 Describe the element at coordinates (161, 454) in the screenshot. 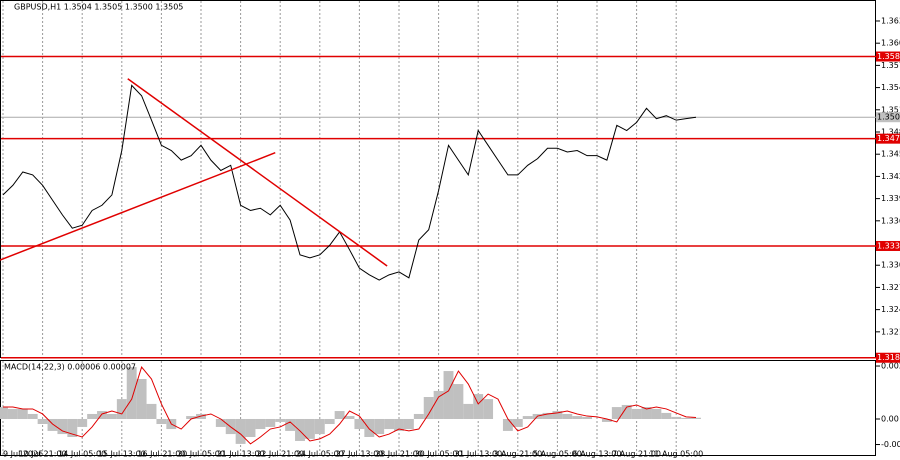

I see `x-tick-label: 16 Jul 21:00` at that location.